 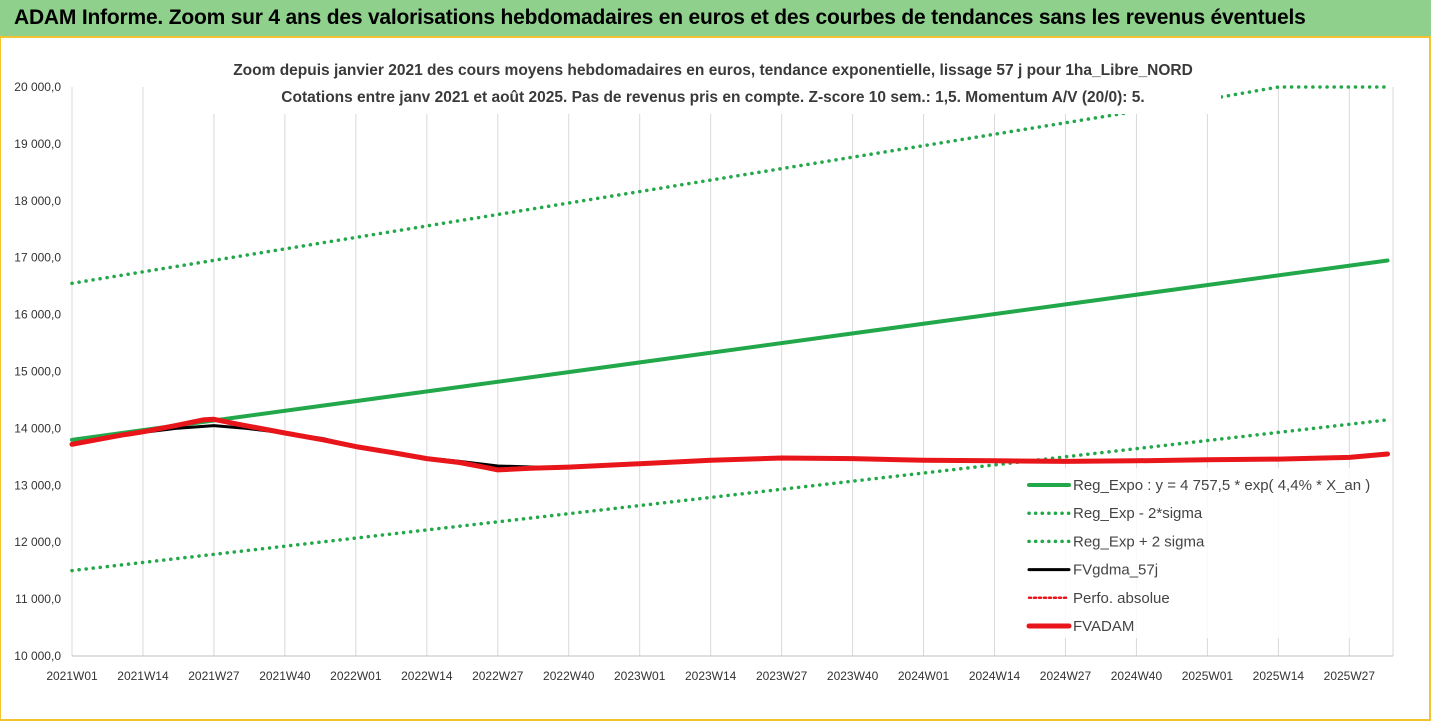 I want to click on x-tick-label: 2022W01, so click(x=356, y=676).